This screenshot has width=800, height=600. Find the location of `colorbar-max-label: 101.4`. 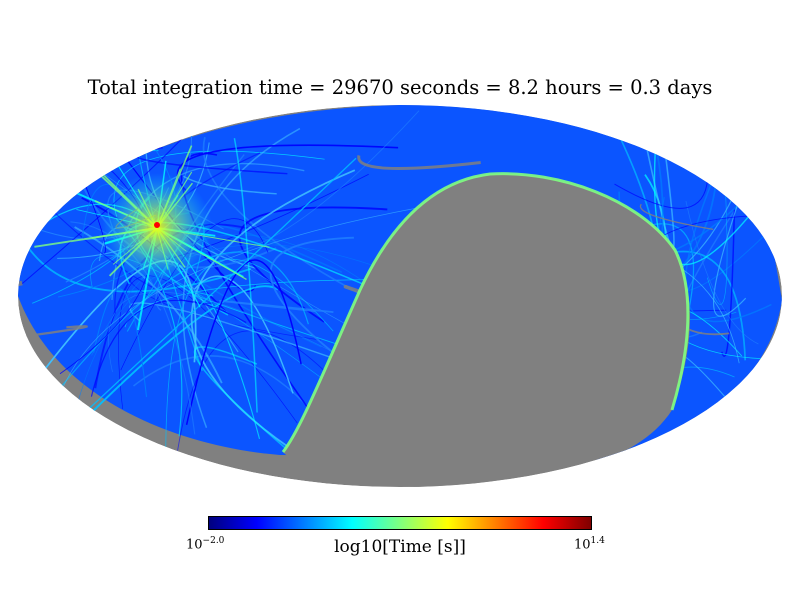

colorbar-max-label: 101.4 is located at coordinates (589, 544).